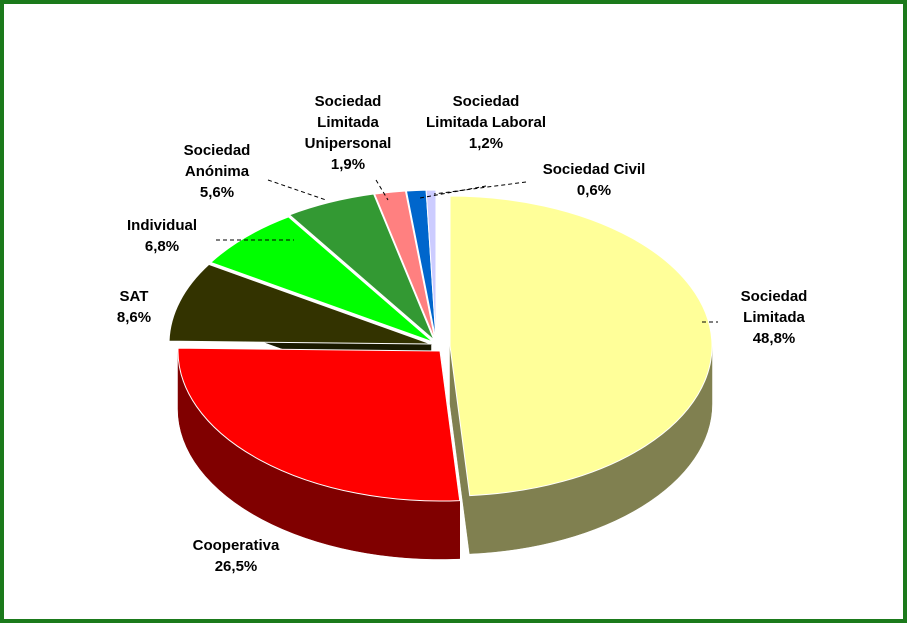 This screenshot has width=907, height=627. I want to click on slice-category-label: Cooperativa, so click(236, 545).